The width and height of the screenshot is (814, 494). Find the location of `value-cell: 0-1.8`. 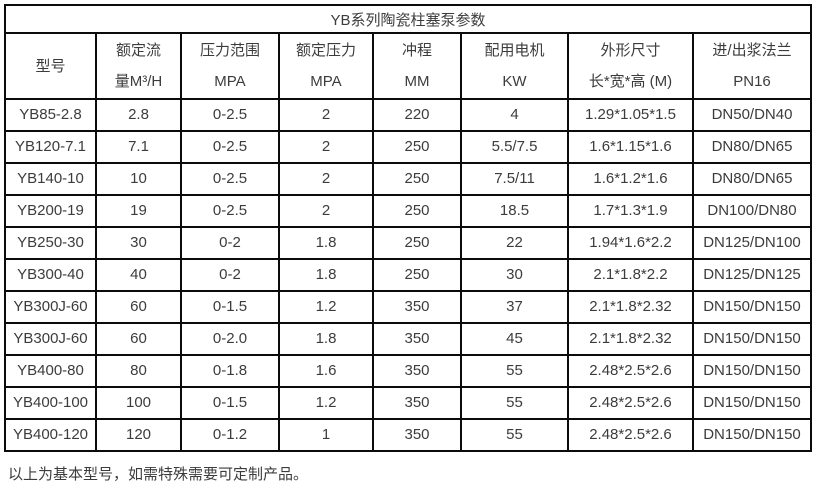

value-cell: 0-1.8 is located at coordinates (230, 371).